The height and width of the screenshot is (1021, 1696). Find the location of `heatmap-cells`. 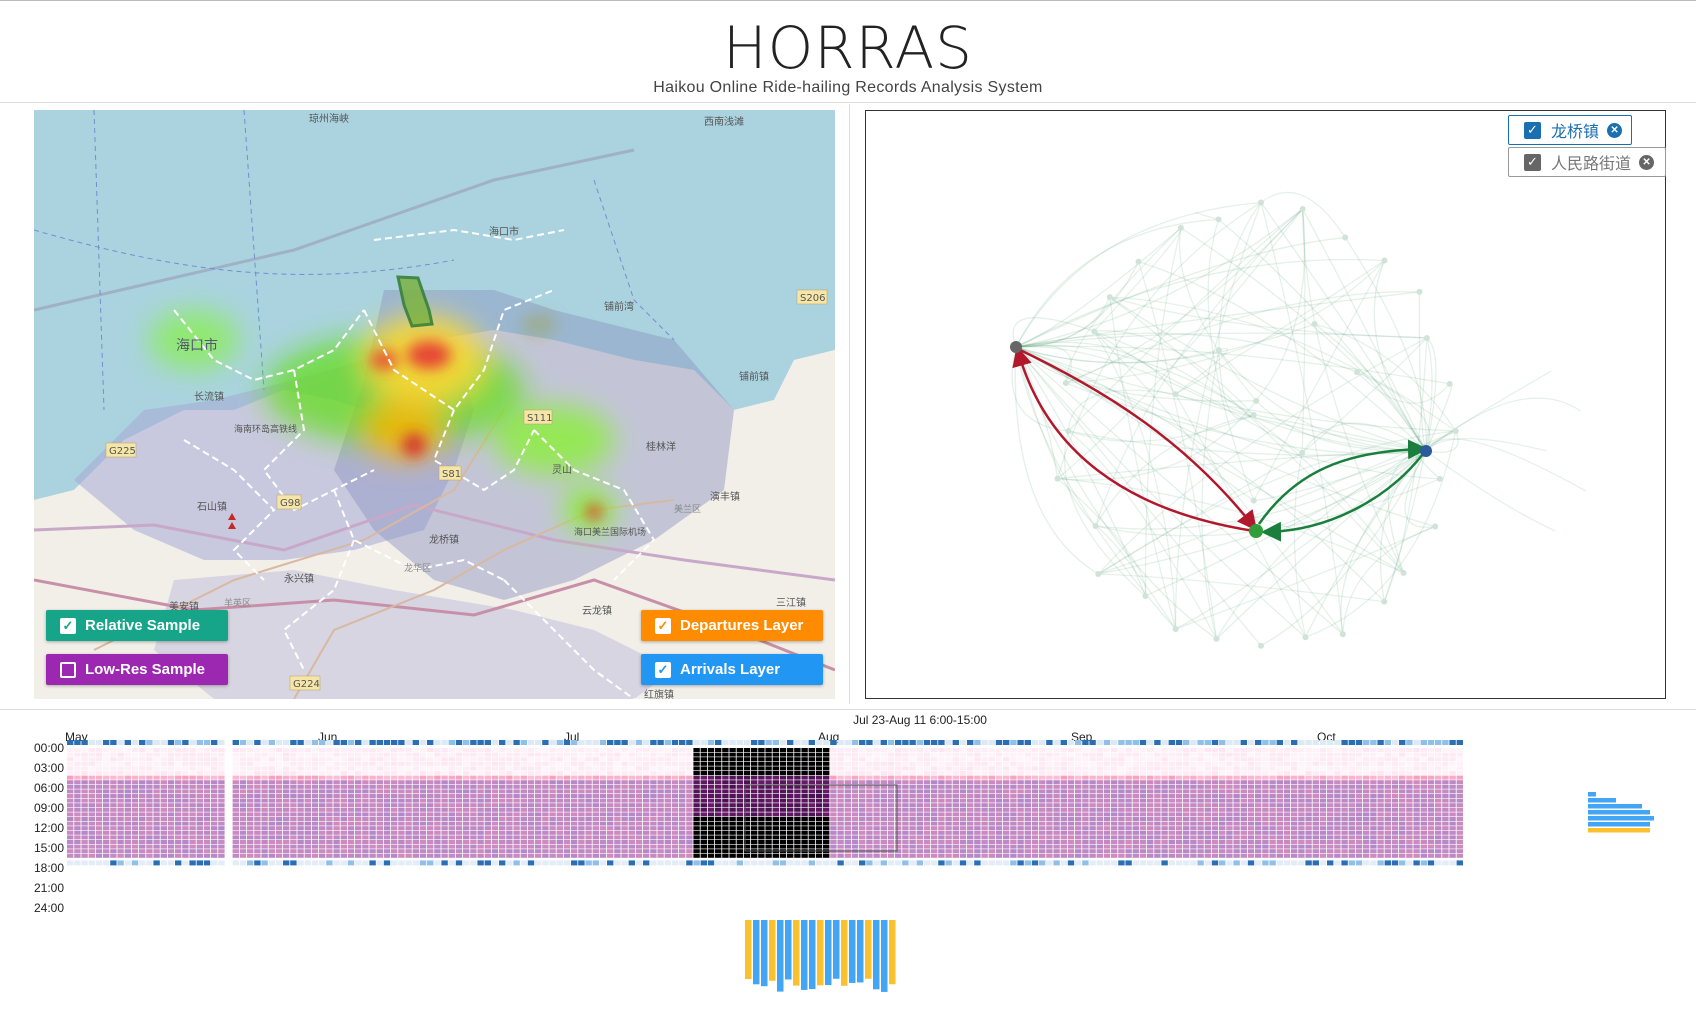

heatmap-cells is located at coordinates (765, 803).